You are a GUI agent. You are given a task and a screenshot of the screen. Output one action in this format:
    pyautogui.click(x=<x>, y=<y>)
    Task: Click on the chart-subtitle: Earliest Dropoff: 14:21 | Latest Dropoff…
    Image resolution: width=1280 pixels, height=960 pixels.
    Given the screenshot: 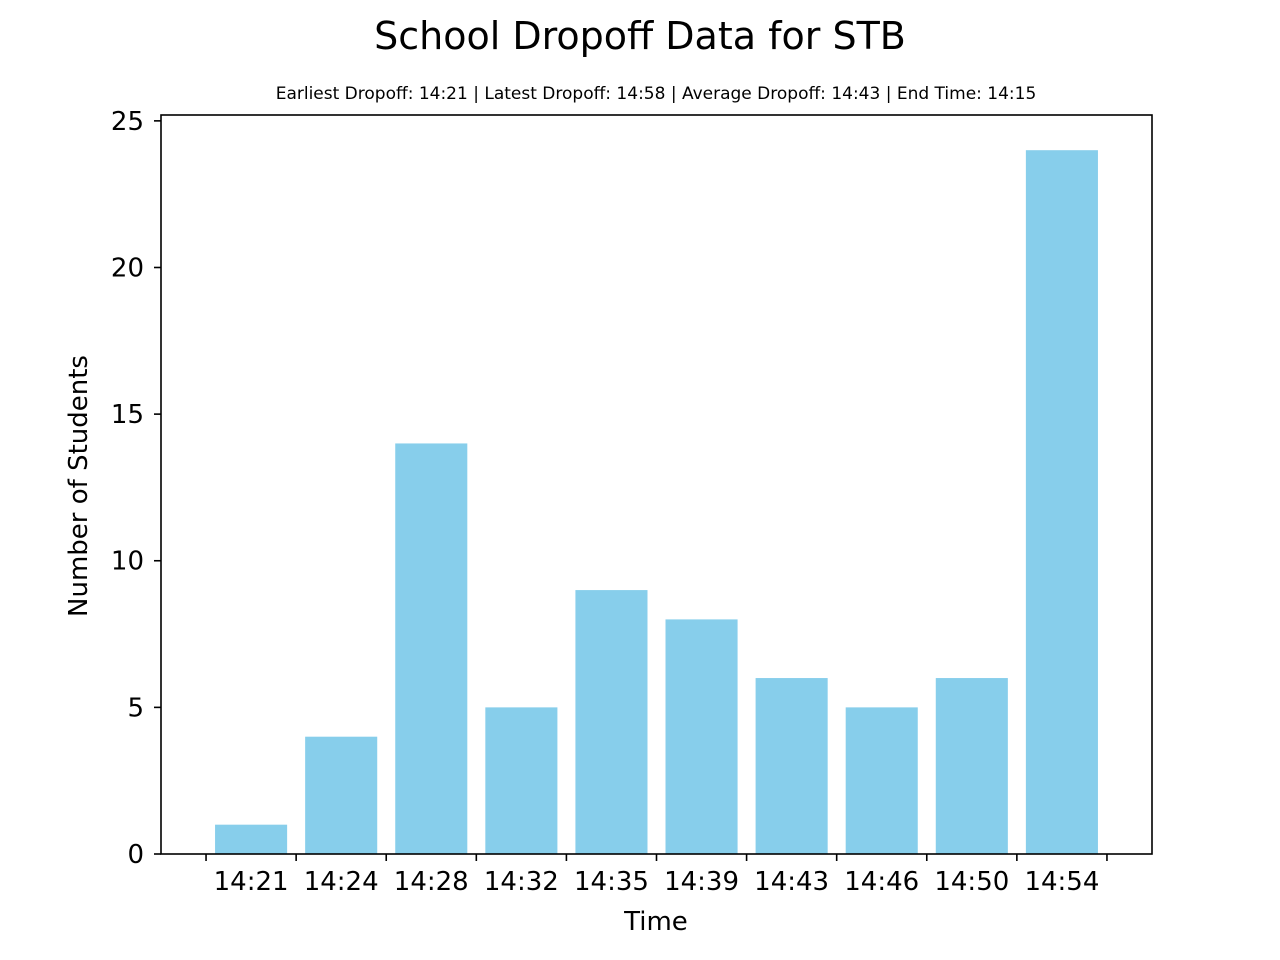 What is the action you would take?
    pyautogui.click(x=656, y=94)
    